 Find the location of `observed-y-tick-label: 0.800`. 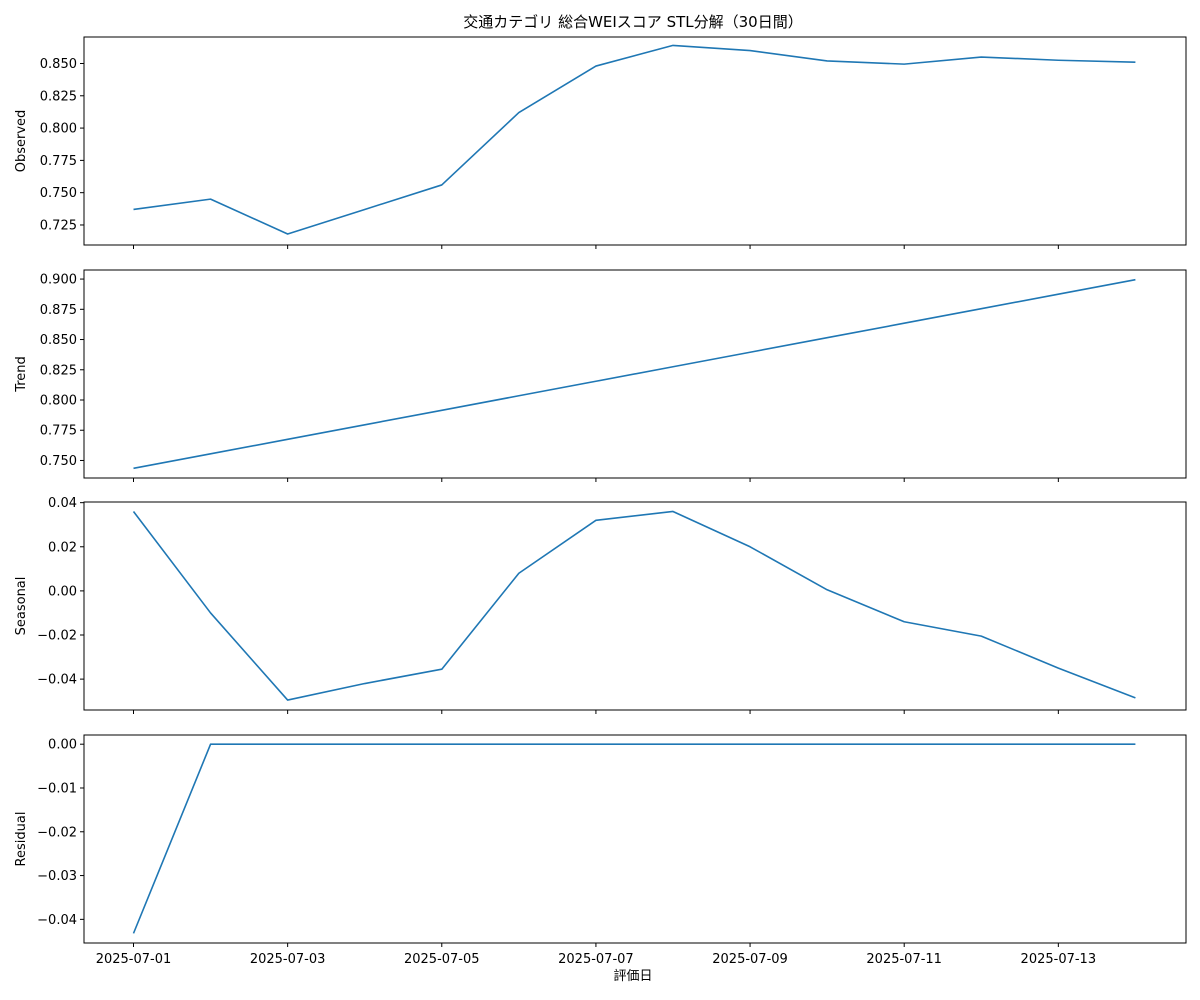

observed-y-tick-label: 0.800 is located at coordinates (58, 129).